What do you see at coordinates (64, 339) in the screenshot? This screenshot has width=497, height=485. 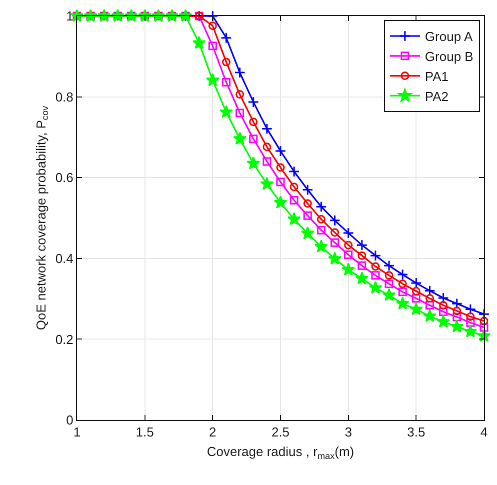 I see `y-tick-label: 0.2` at bounding box center [64, 339].